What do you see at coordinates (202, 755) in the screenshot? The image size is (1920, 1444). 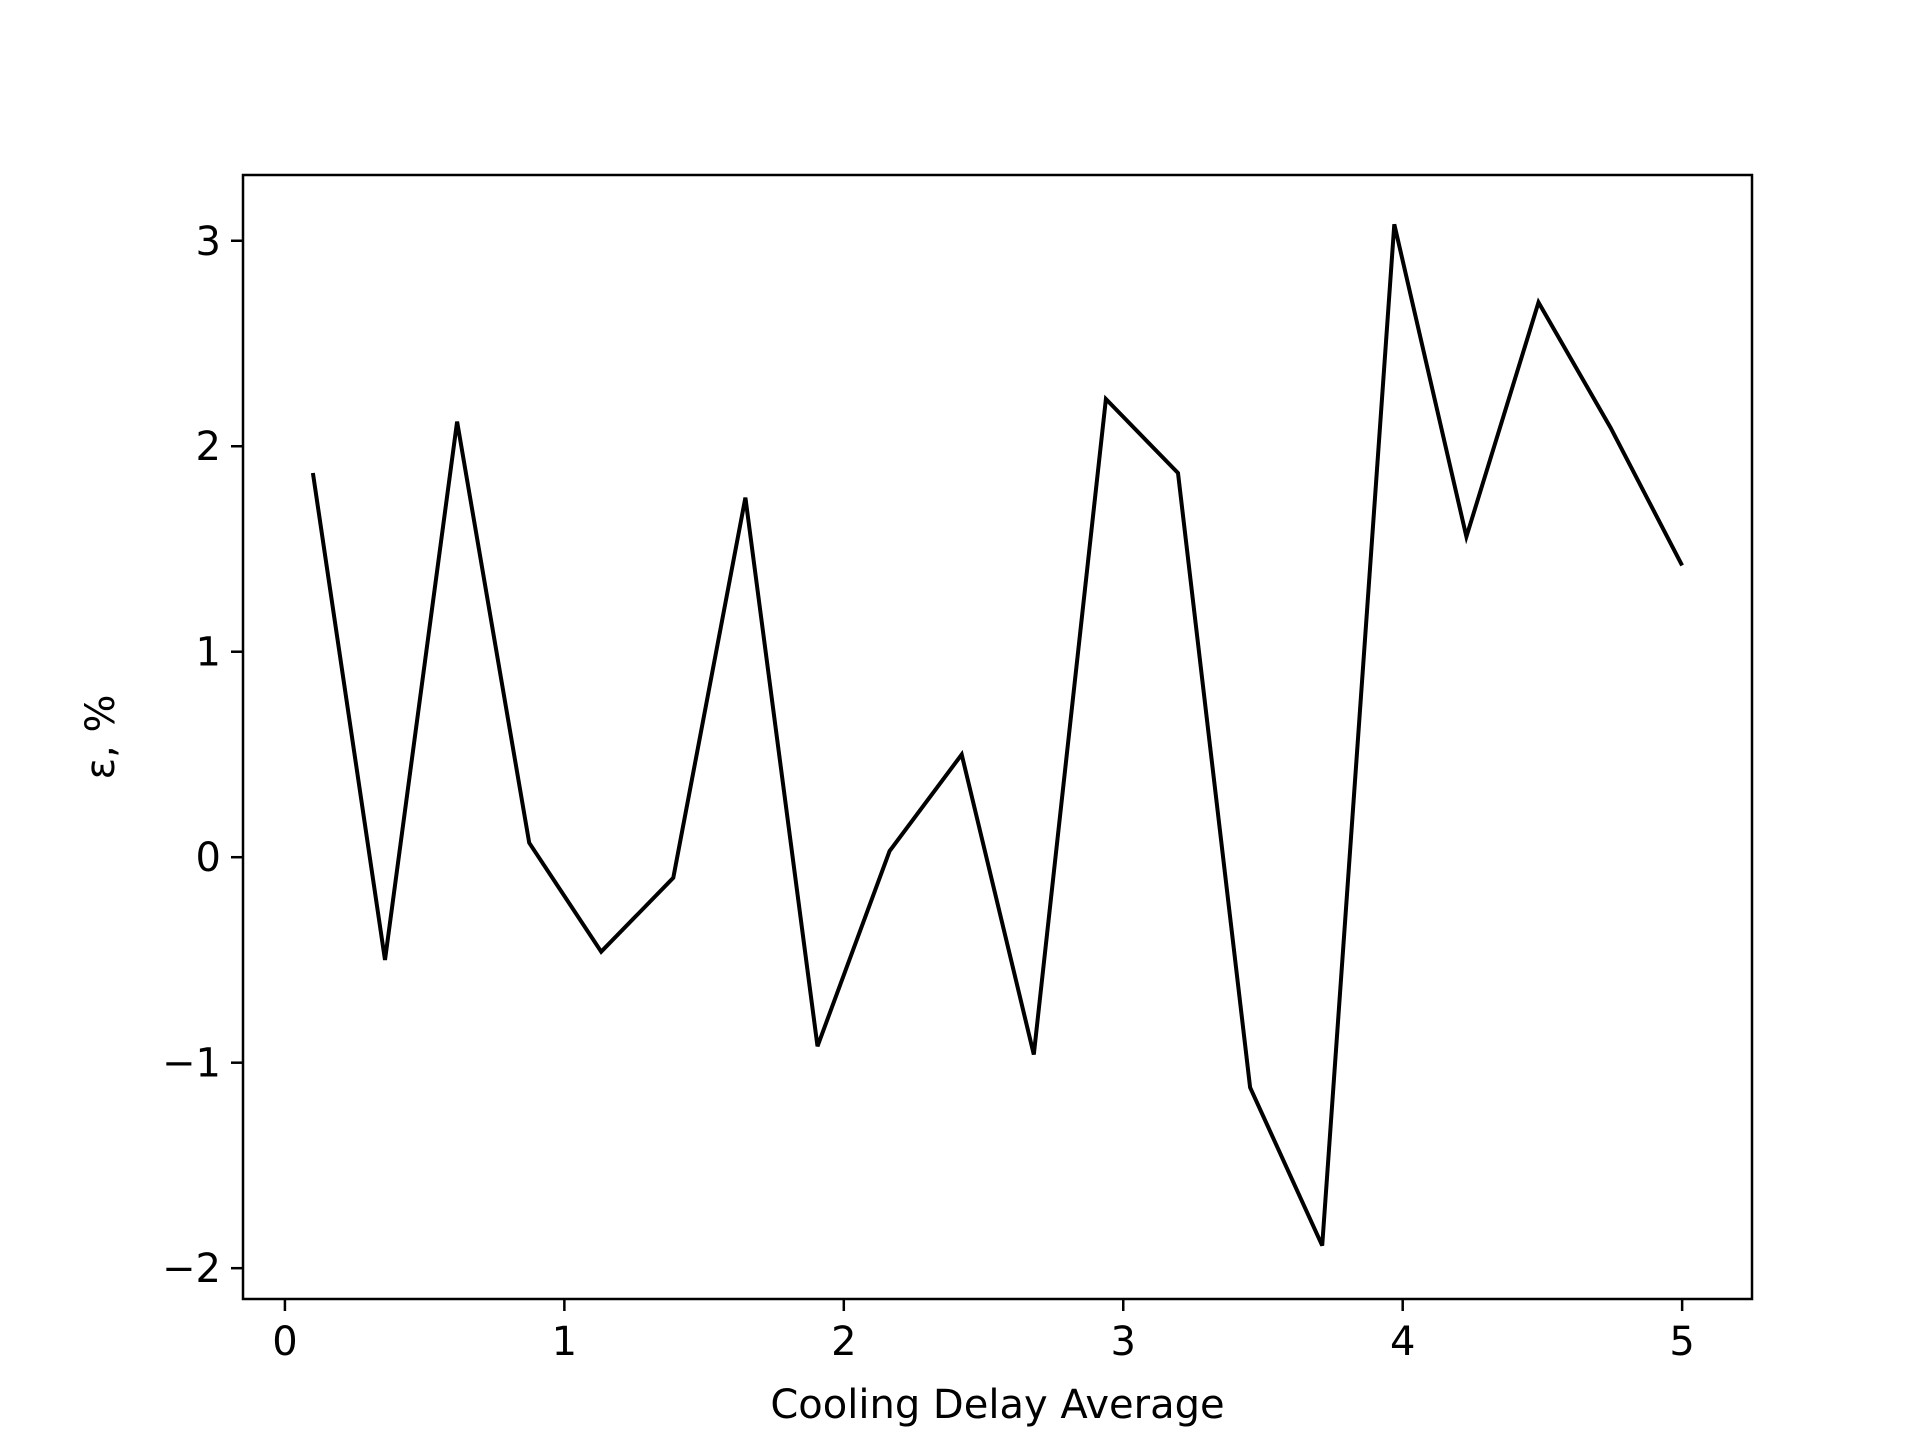 I see `y-axis-ticks: −2 −1 0 1 2 3` at bounding box center [202, 755].